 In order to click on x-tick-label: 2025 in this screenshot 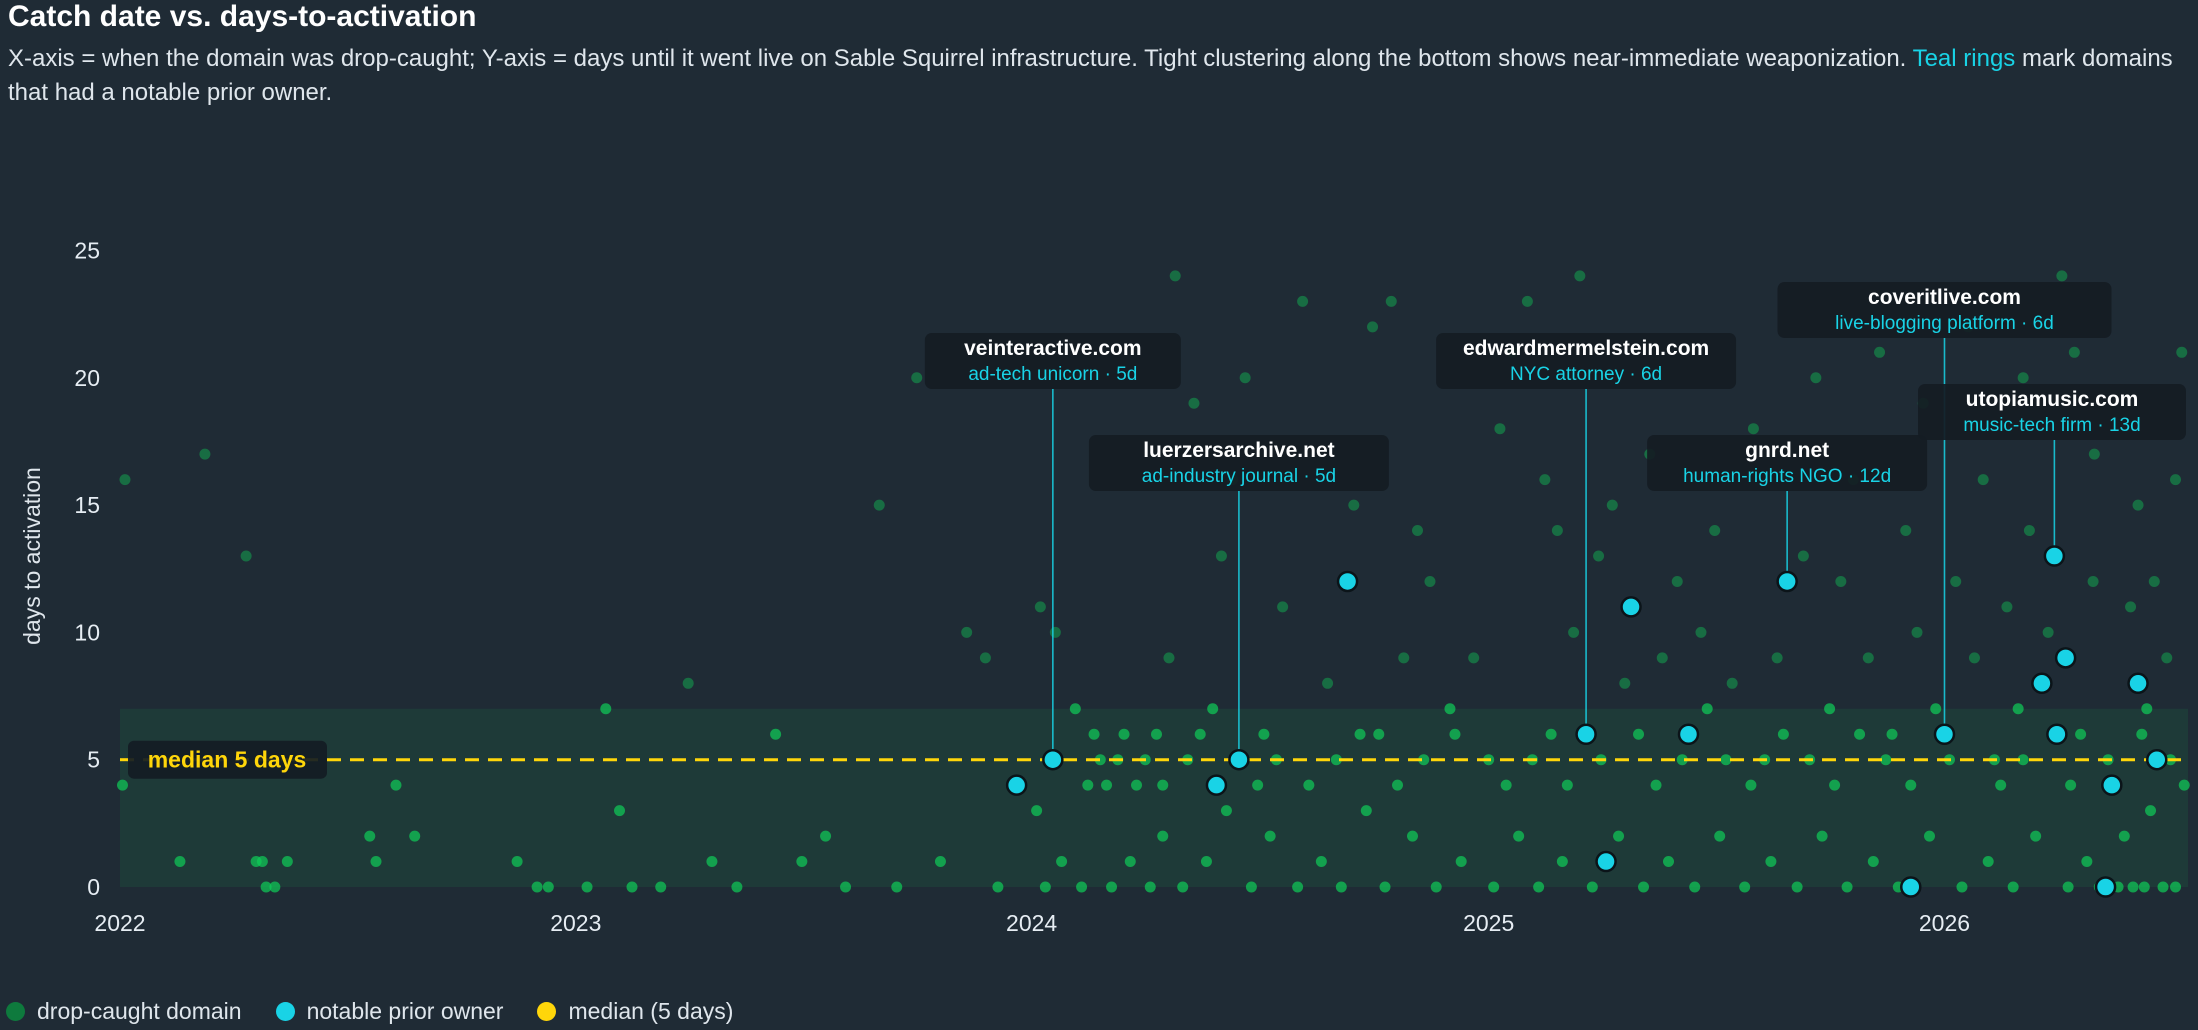, I will do `click(1488, 923)`.